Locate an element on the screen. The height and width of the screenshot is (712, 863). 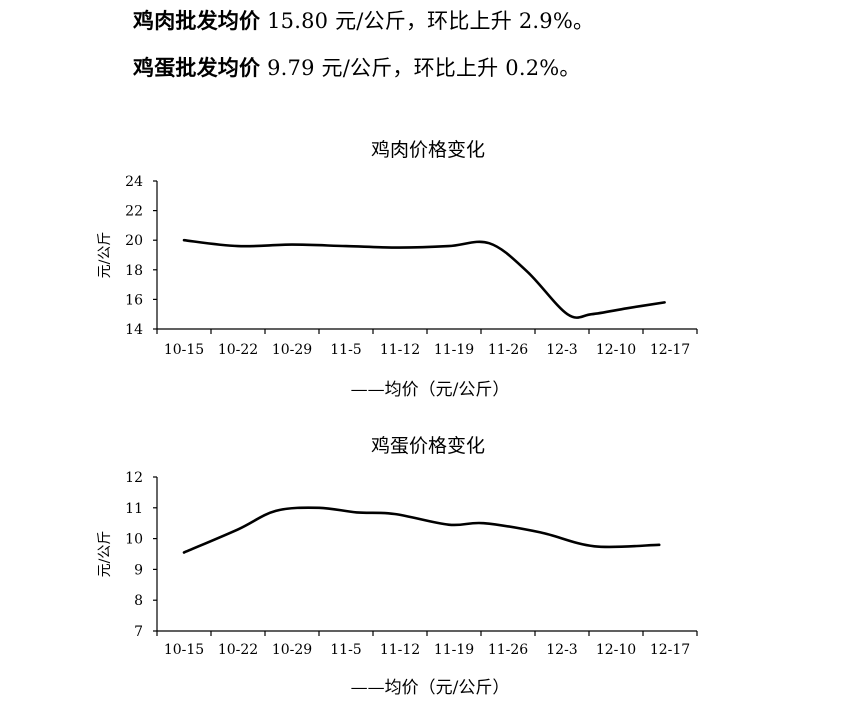
y-tick-label: 20 is located at coordinates (134, 241).